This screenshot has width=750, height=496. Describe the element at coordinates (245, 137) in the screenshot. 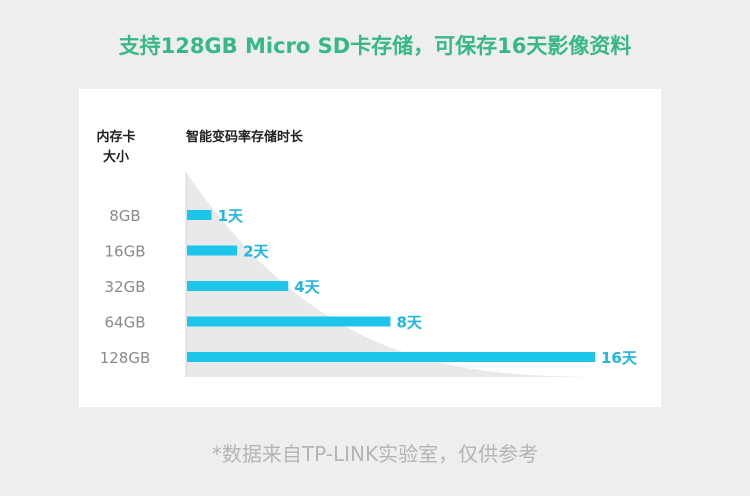

I see `value-header: 智能变码率存储时长` at that location.